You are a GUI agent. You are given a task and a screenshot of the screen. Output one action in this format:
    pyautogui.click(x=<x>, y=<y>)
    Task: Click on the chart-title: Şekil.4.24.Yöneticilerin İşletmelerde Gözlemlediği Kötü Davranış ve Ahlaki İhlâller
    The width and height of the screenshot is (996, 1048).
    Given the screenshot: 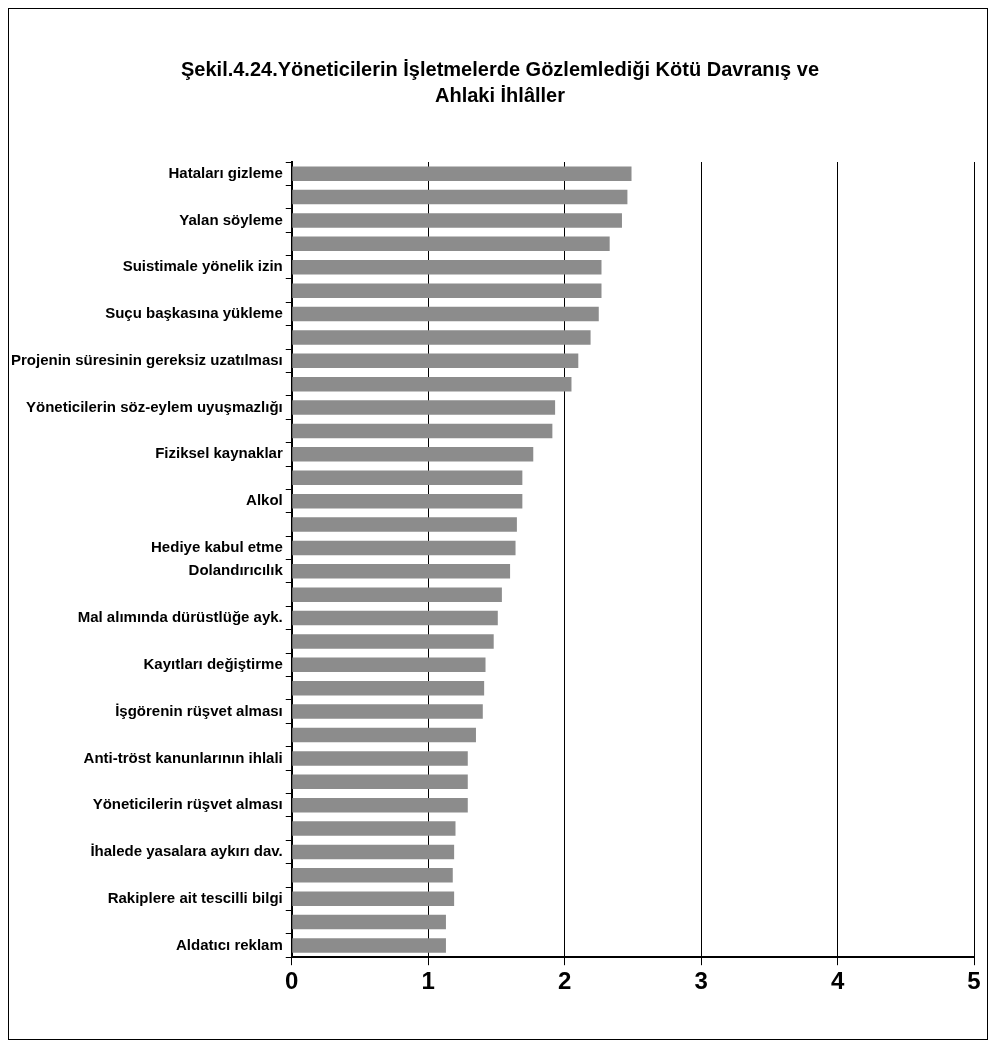 What is the action you would take?
    pyautogui.click(x=500, y=82)
    